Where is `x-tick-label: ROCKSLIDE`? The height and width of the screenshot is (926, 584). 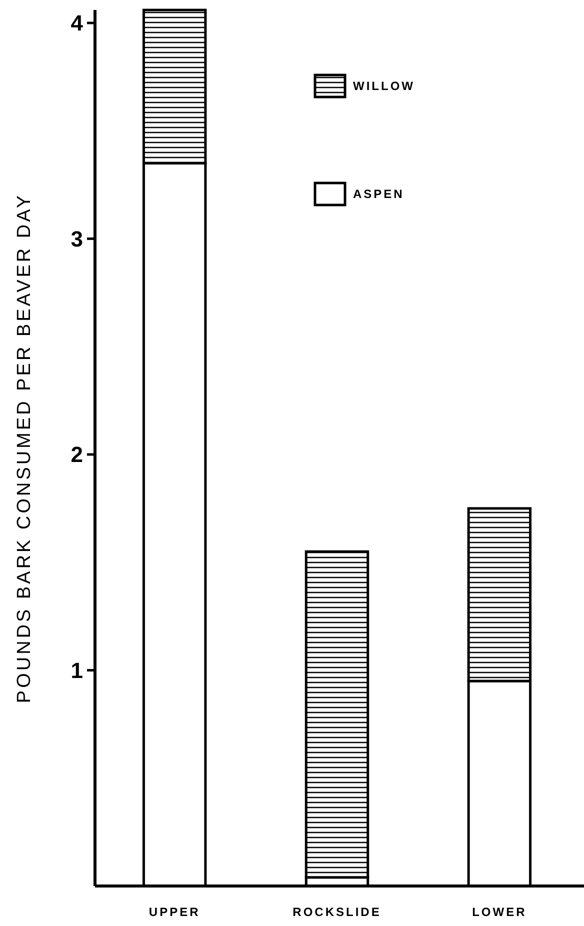 x-tick-label: ROCKSLIDE is located at coordinates (337, 912).